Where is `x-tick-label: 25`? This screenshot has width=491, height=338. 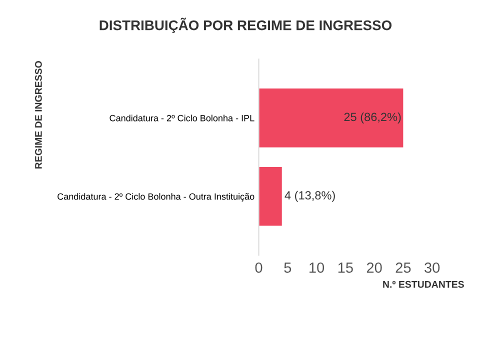
x-tick-label: 25 is located at coordinates (403, 267).